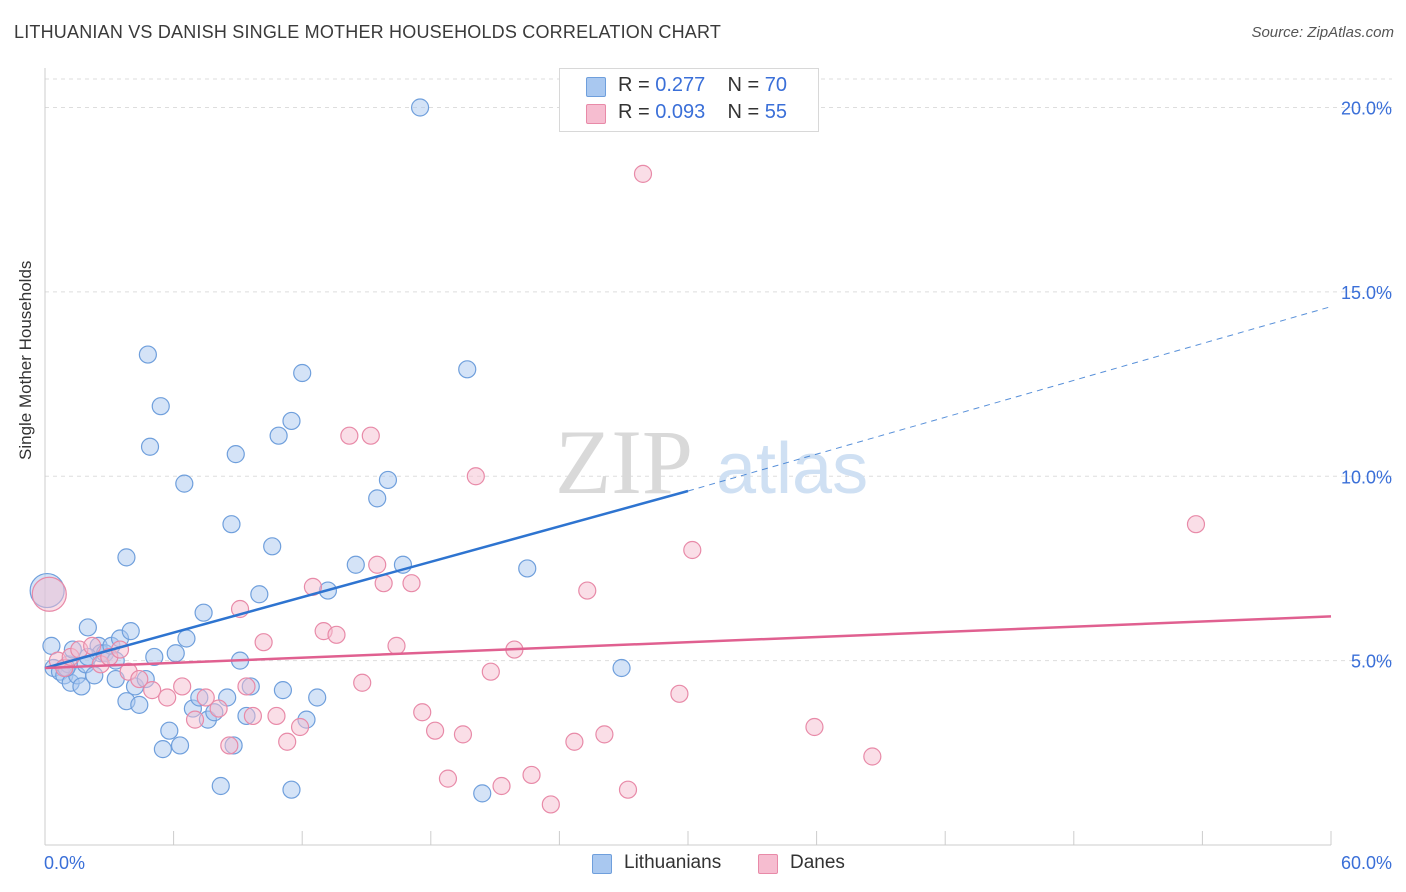 This screenshot has width=1406, height=892. Describe the element at coordinates (680, 112) in the screenshot. I see `legend-r-value: 0.093` at that location.